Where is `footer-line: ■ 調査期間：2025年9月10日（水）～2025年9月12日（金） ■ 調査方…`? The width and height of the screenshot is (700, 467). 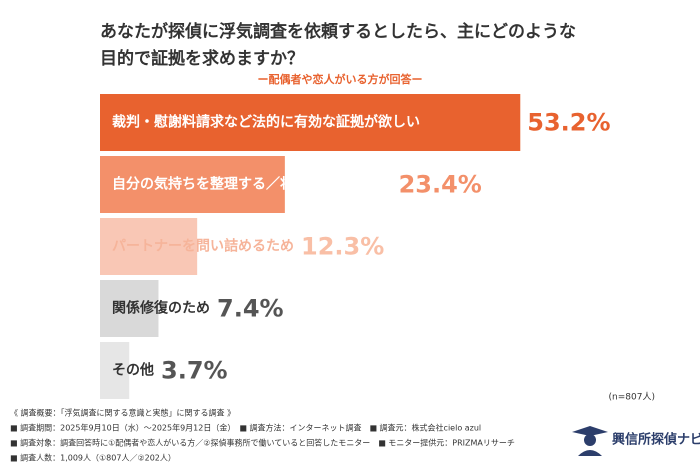 footer-line: ■ 調査期間：2025年9月10日（水）～2025年9月12日（金） ■ 調査方… is located at coordinates (245, 428).